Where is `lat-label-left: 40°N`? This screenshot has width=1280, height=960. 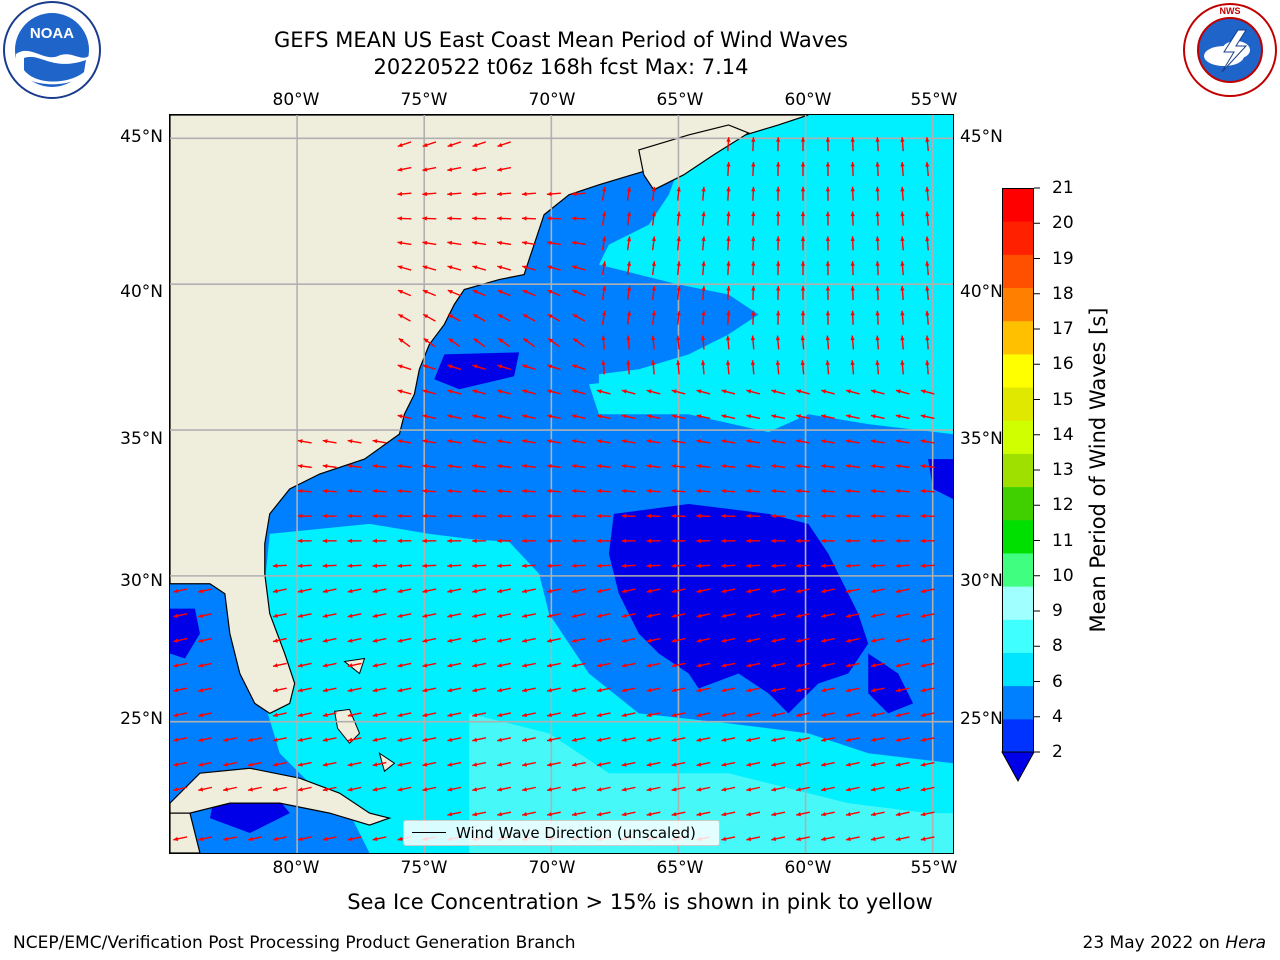
lat-label-left: 40°N is located at coordinates (141, 292).